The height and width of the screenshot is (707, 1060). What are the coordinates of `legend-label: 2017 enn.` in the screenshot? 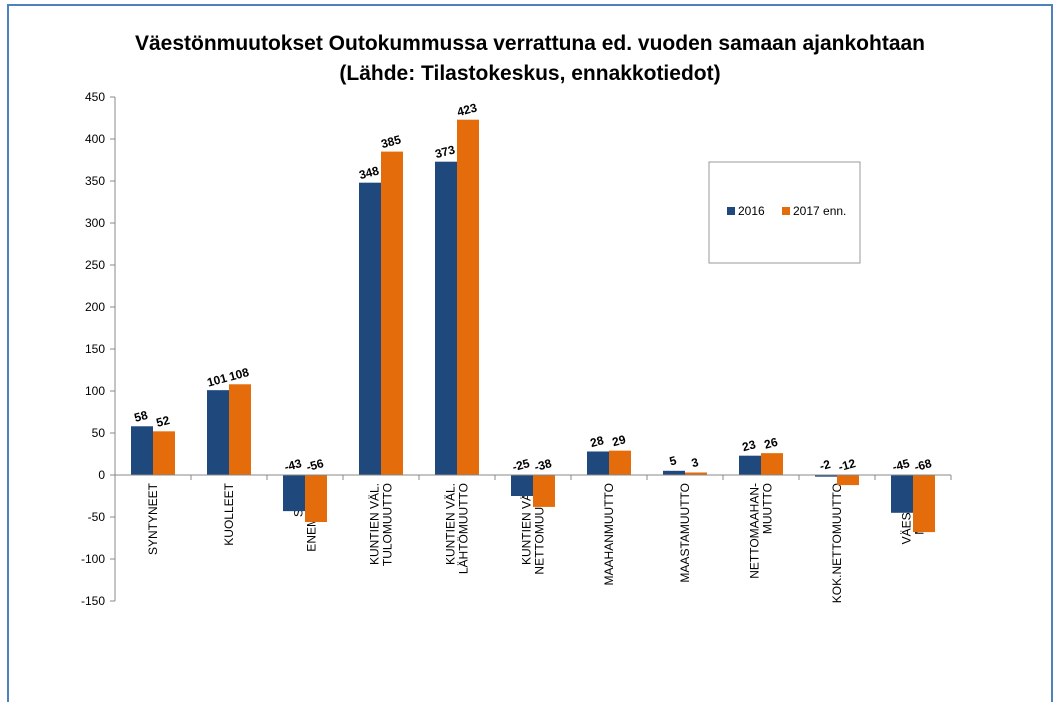 It's located at (819, 211).